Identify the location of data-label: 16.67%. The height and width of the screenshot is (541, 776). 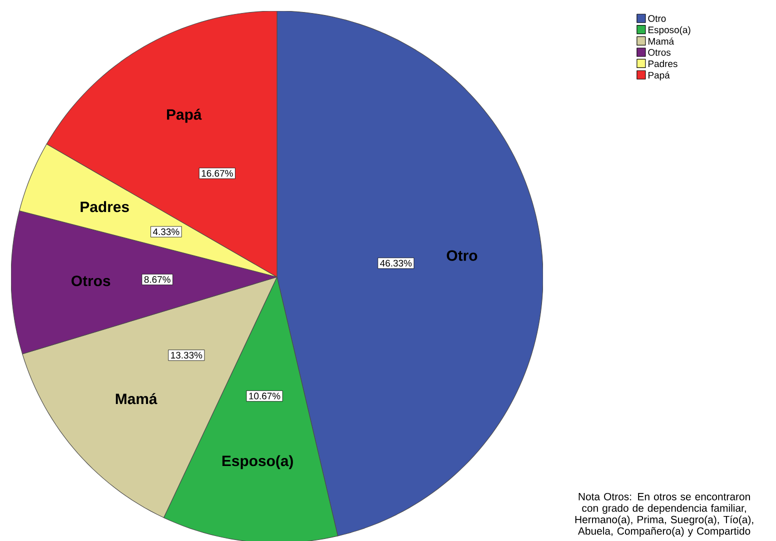
(217, 173).